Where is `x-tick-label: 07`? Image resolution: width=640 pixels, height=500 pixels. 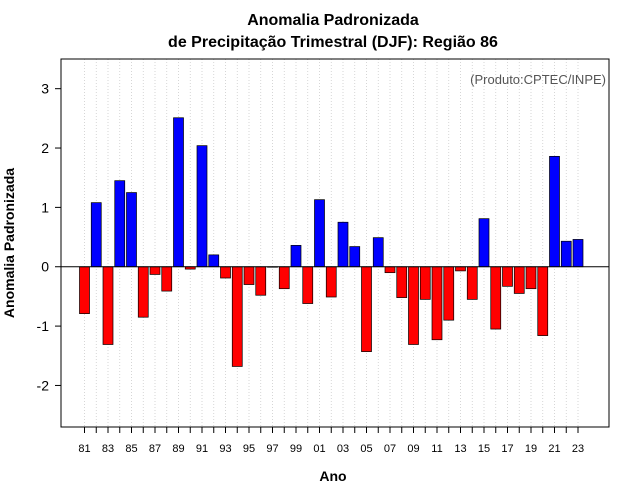
x-tick-label: 07 is located at coordinates (390, 449).